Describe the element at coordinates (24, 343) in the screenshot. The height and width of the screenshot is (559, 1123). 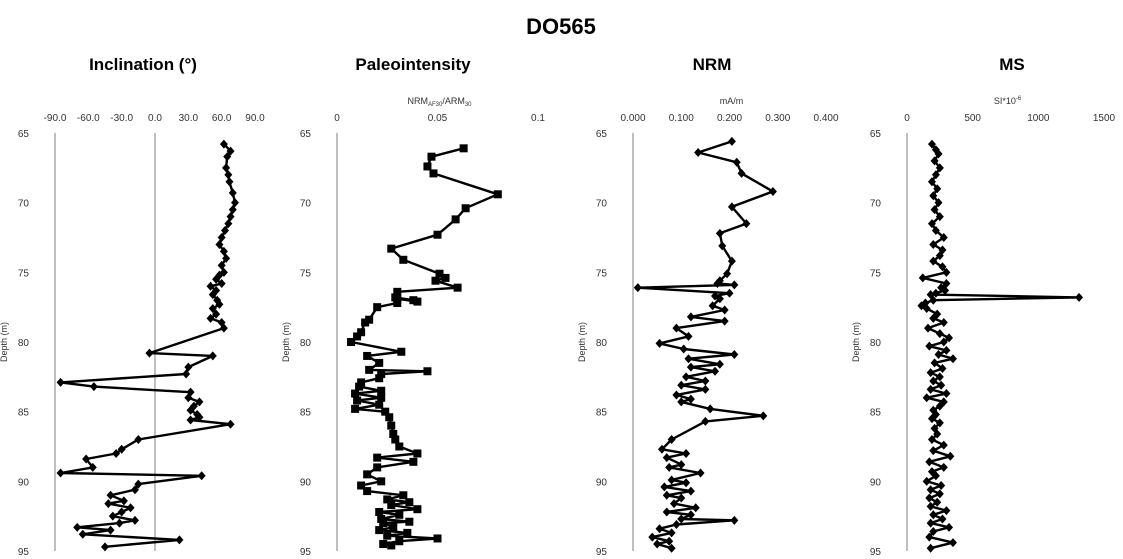
I see `y-tick-label: 80` at that location.